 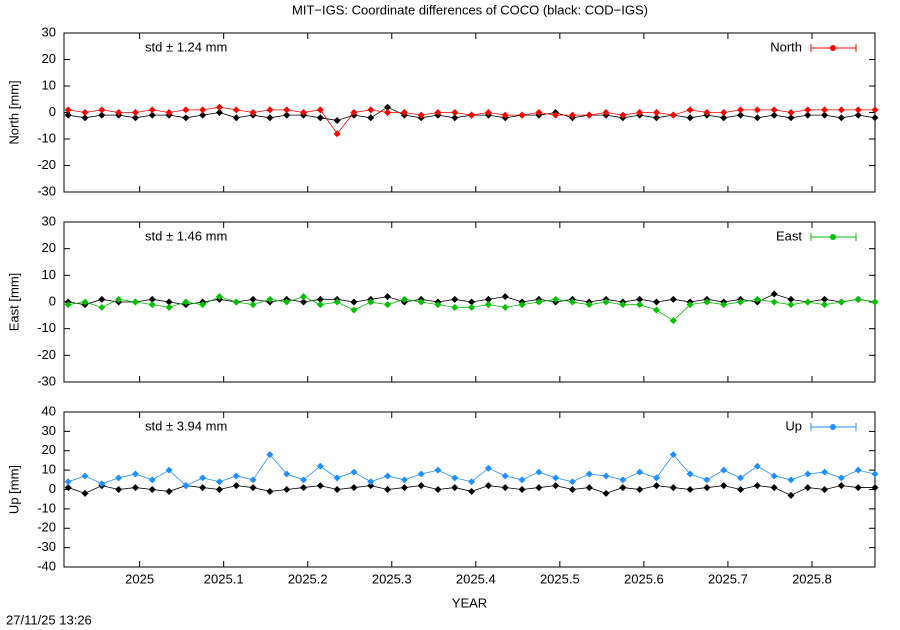 What do you see at coordinates (476, 578) in the screenshot?
I see `x-tick-label: 2025.4` at bounding box center [476, 578].